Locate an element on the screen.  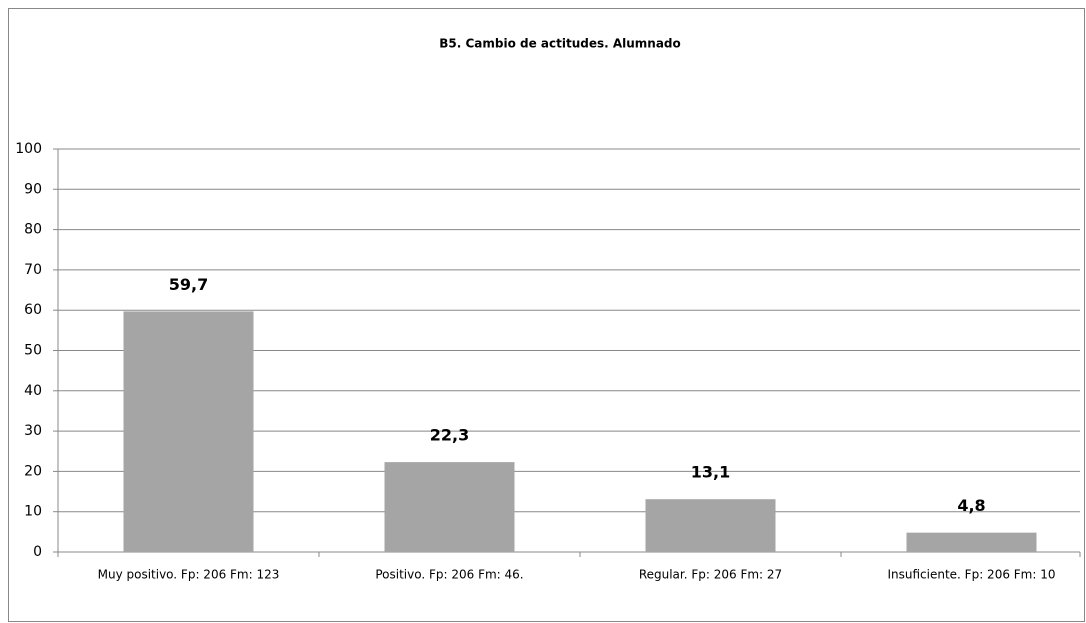
y-tick-label: 90 is located at coordinates (33, 189).